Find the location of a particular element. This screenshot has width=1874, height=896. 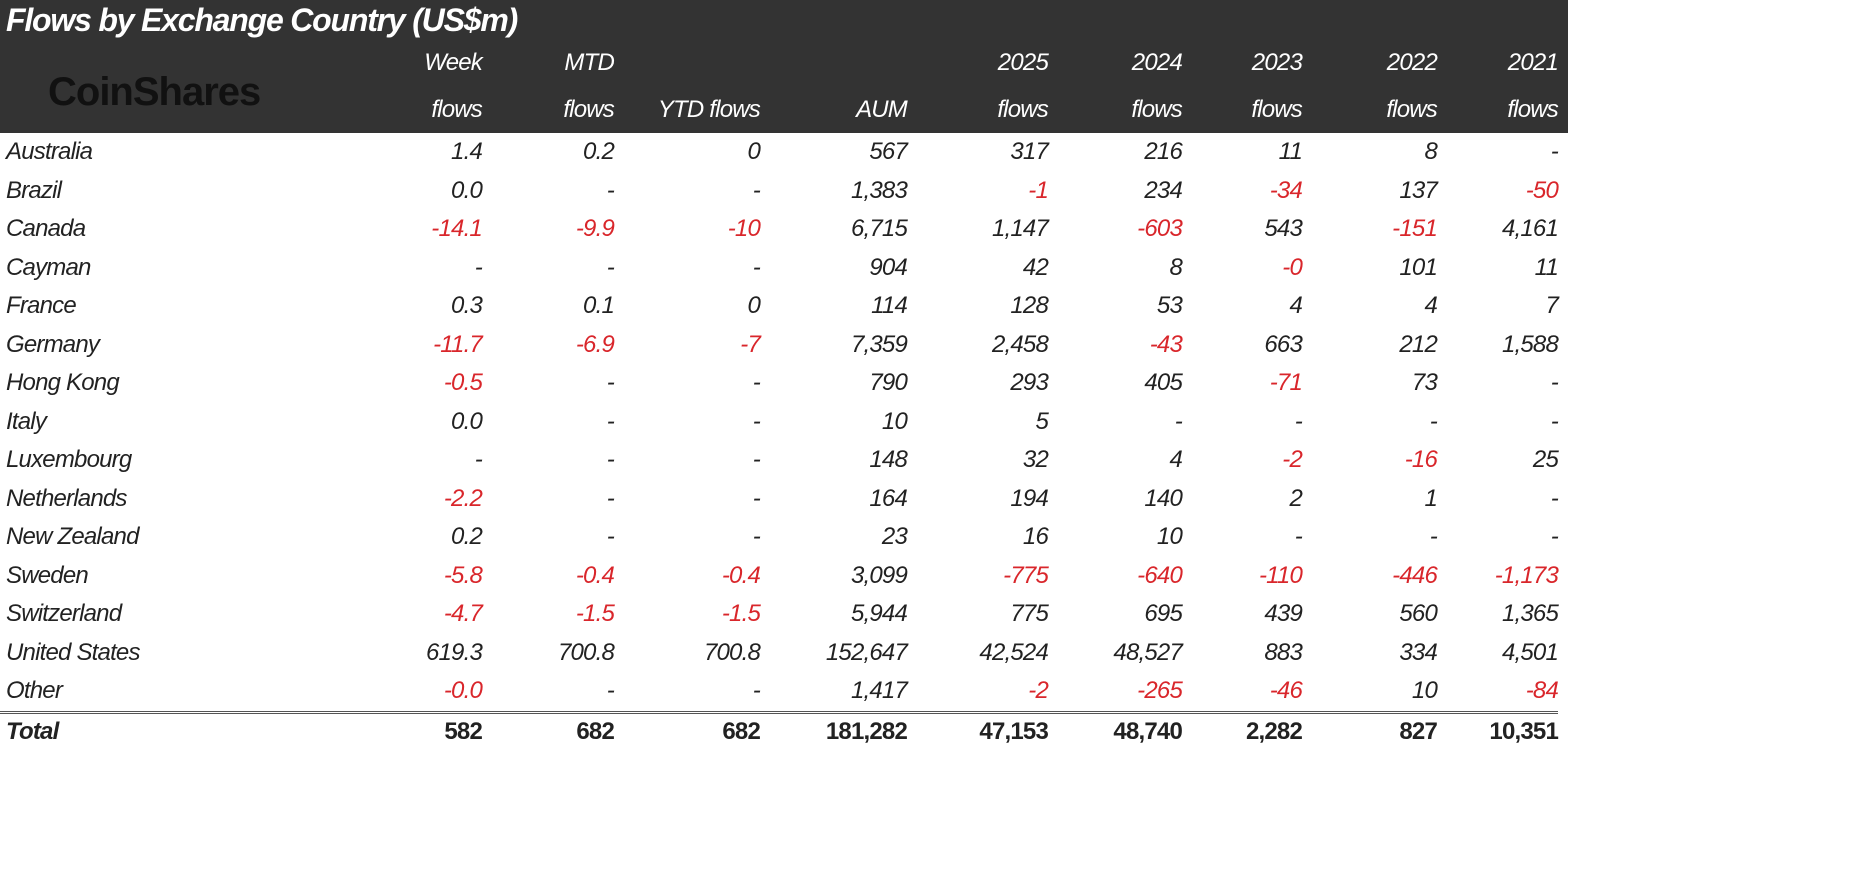

country-cell: Other is located at coordinates (34, 690).